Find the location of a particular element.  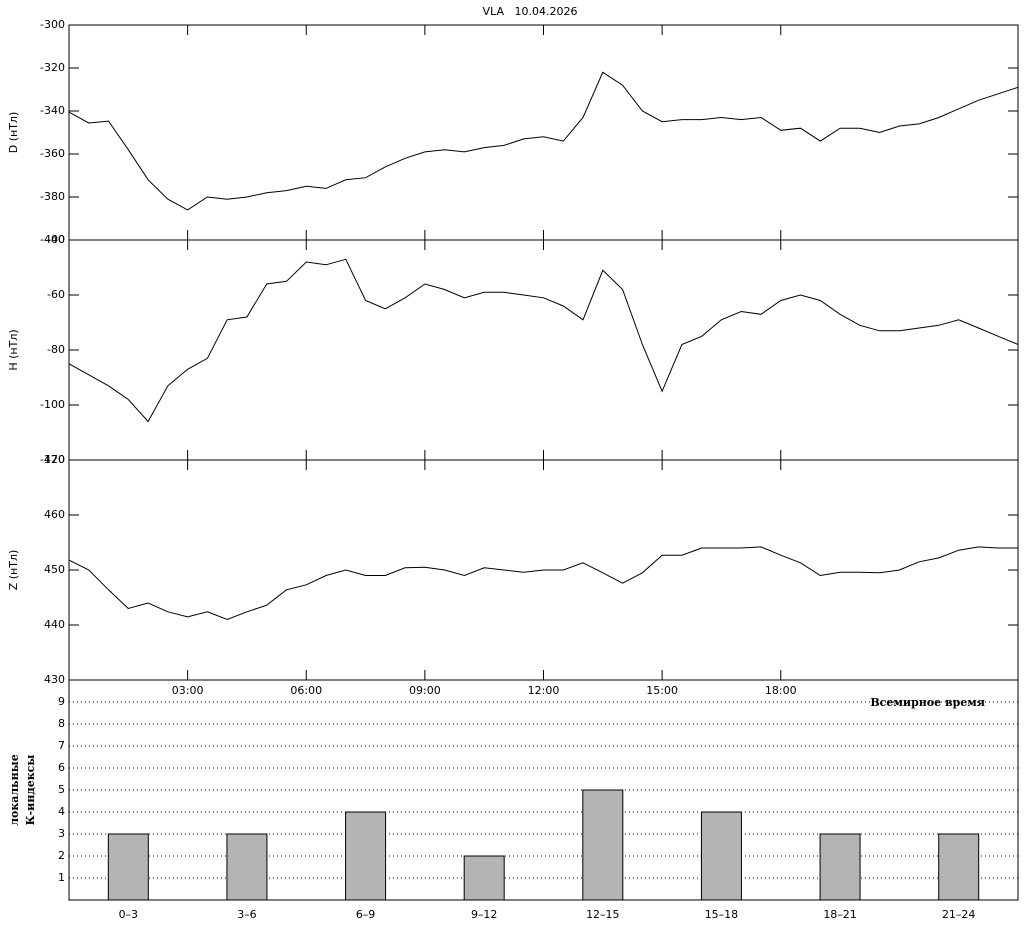

x-tick-label: 6–9 is located at coordinates (366, 914).